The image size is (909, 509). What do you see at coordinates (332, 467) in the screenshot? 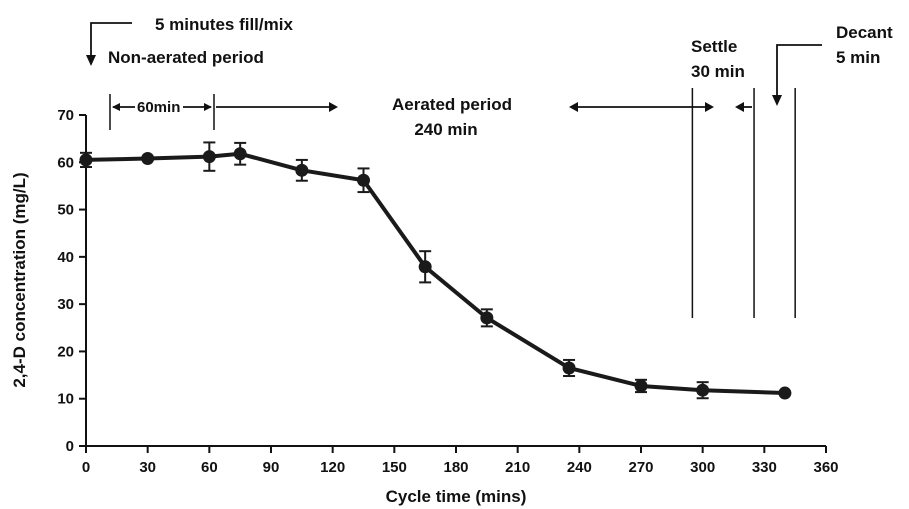
I see `x-tick-label: 120` at bounding box center [332, 467].